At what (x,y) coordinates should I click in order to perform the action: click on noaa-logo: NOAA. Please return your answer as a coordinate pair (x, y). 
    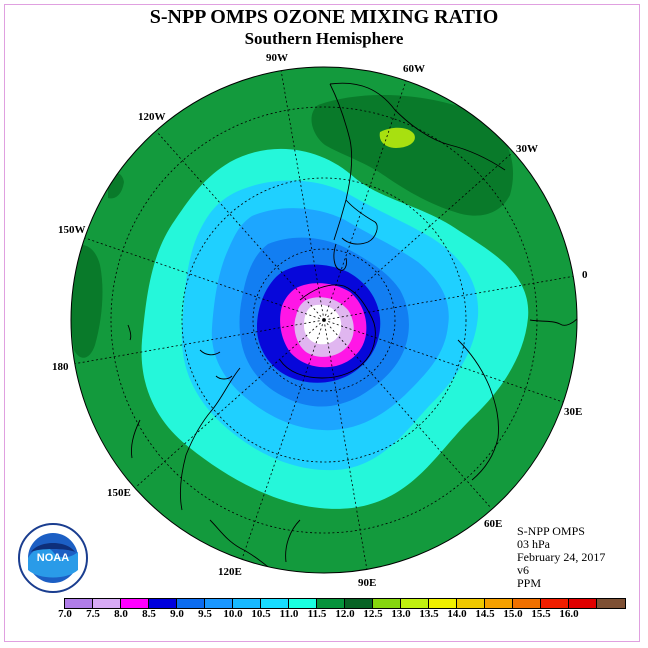
    Looking at the image, I should click on (53, 558).